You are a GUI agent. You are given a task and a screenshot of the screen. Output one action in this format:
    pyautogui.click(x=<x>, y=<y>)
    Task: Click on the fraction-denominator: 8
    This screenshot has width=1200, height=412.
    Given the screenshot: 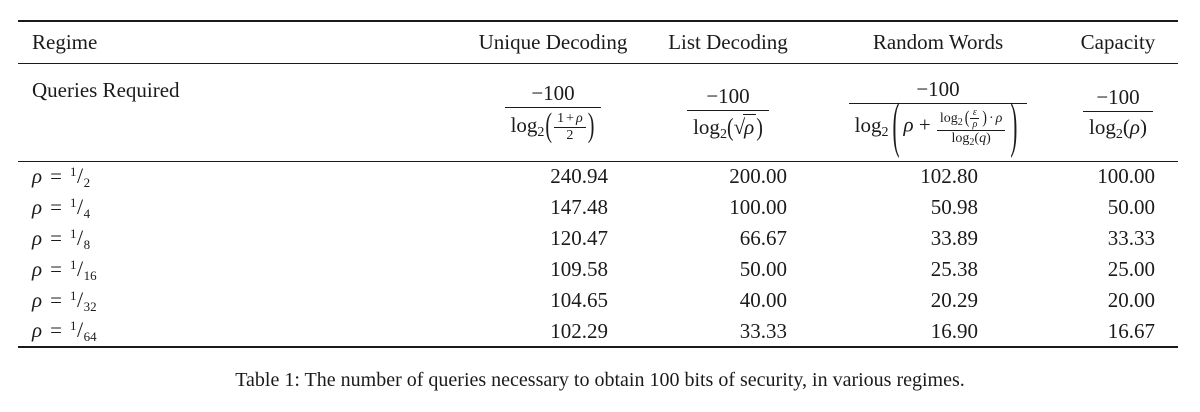 What is the action you would take?
    pyautogui.click(x=87, y=244)
    